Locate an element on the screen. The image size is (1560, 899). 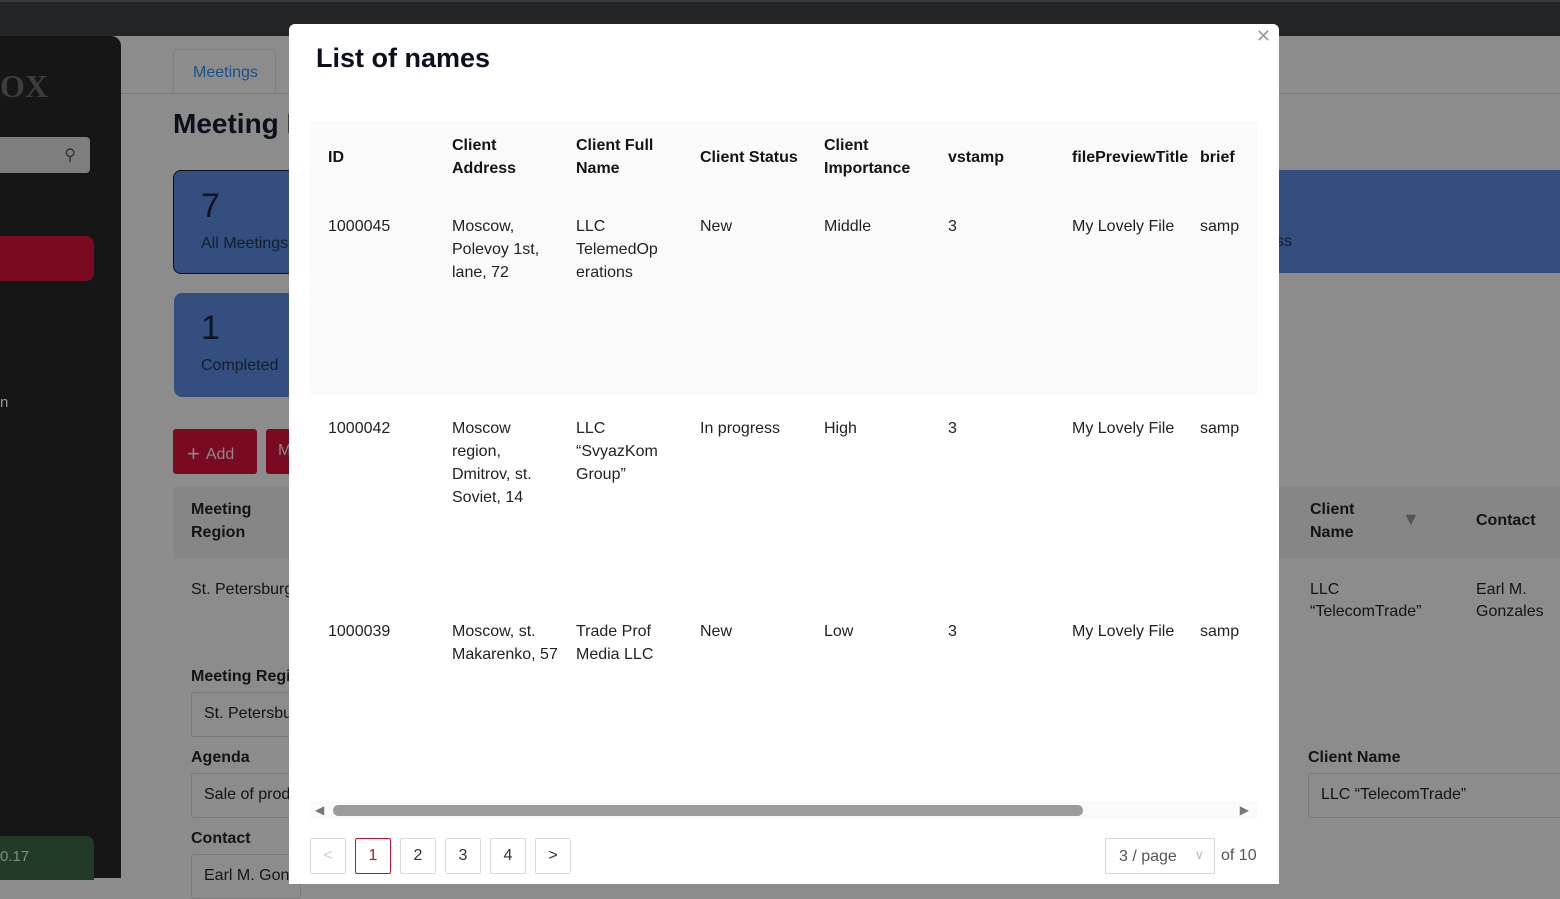
cell-importance: Middle is located at coordinates (848, 226).